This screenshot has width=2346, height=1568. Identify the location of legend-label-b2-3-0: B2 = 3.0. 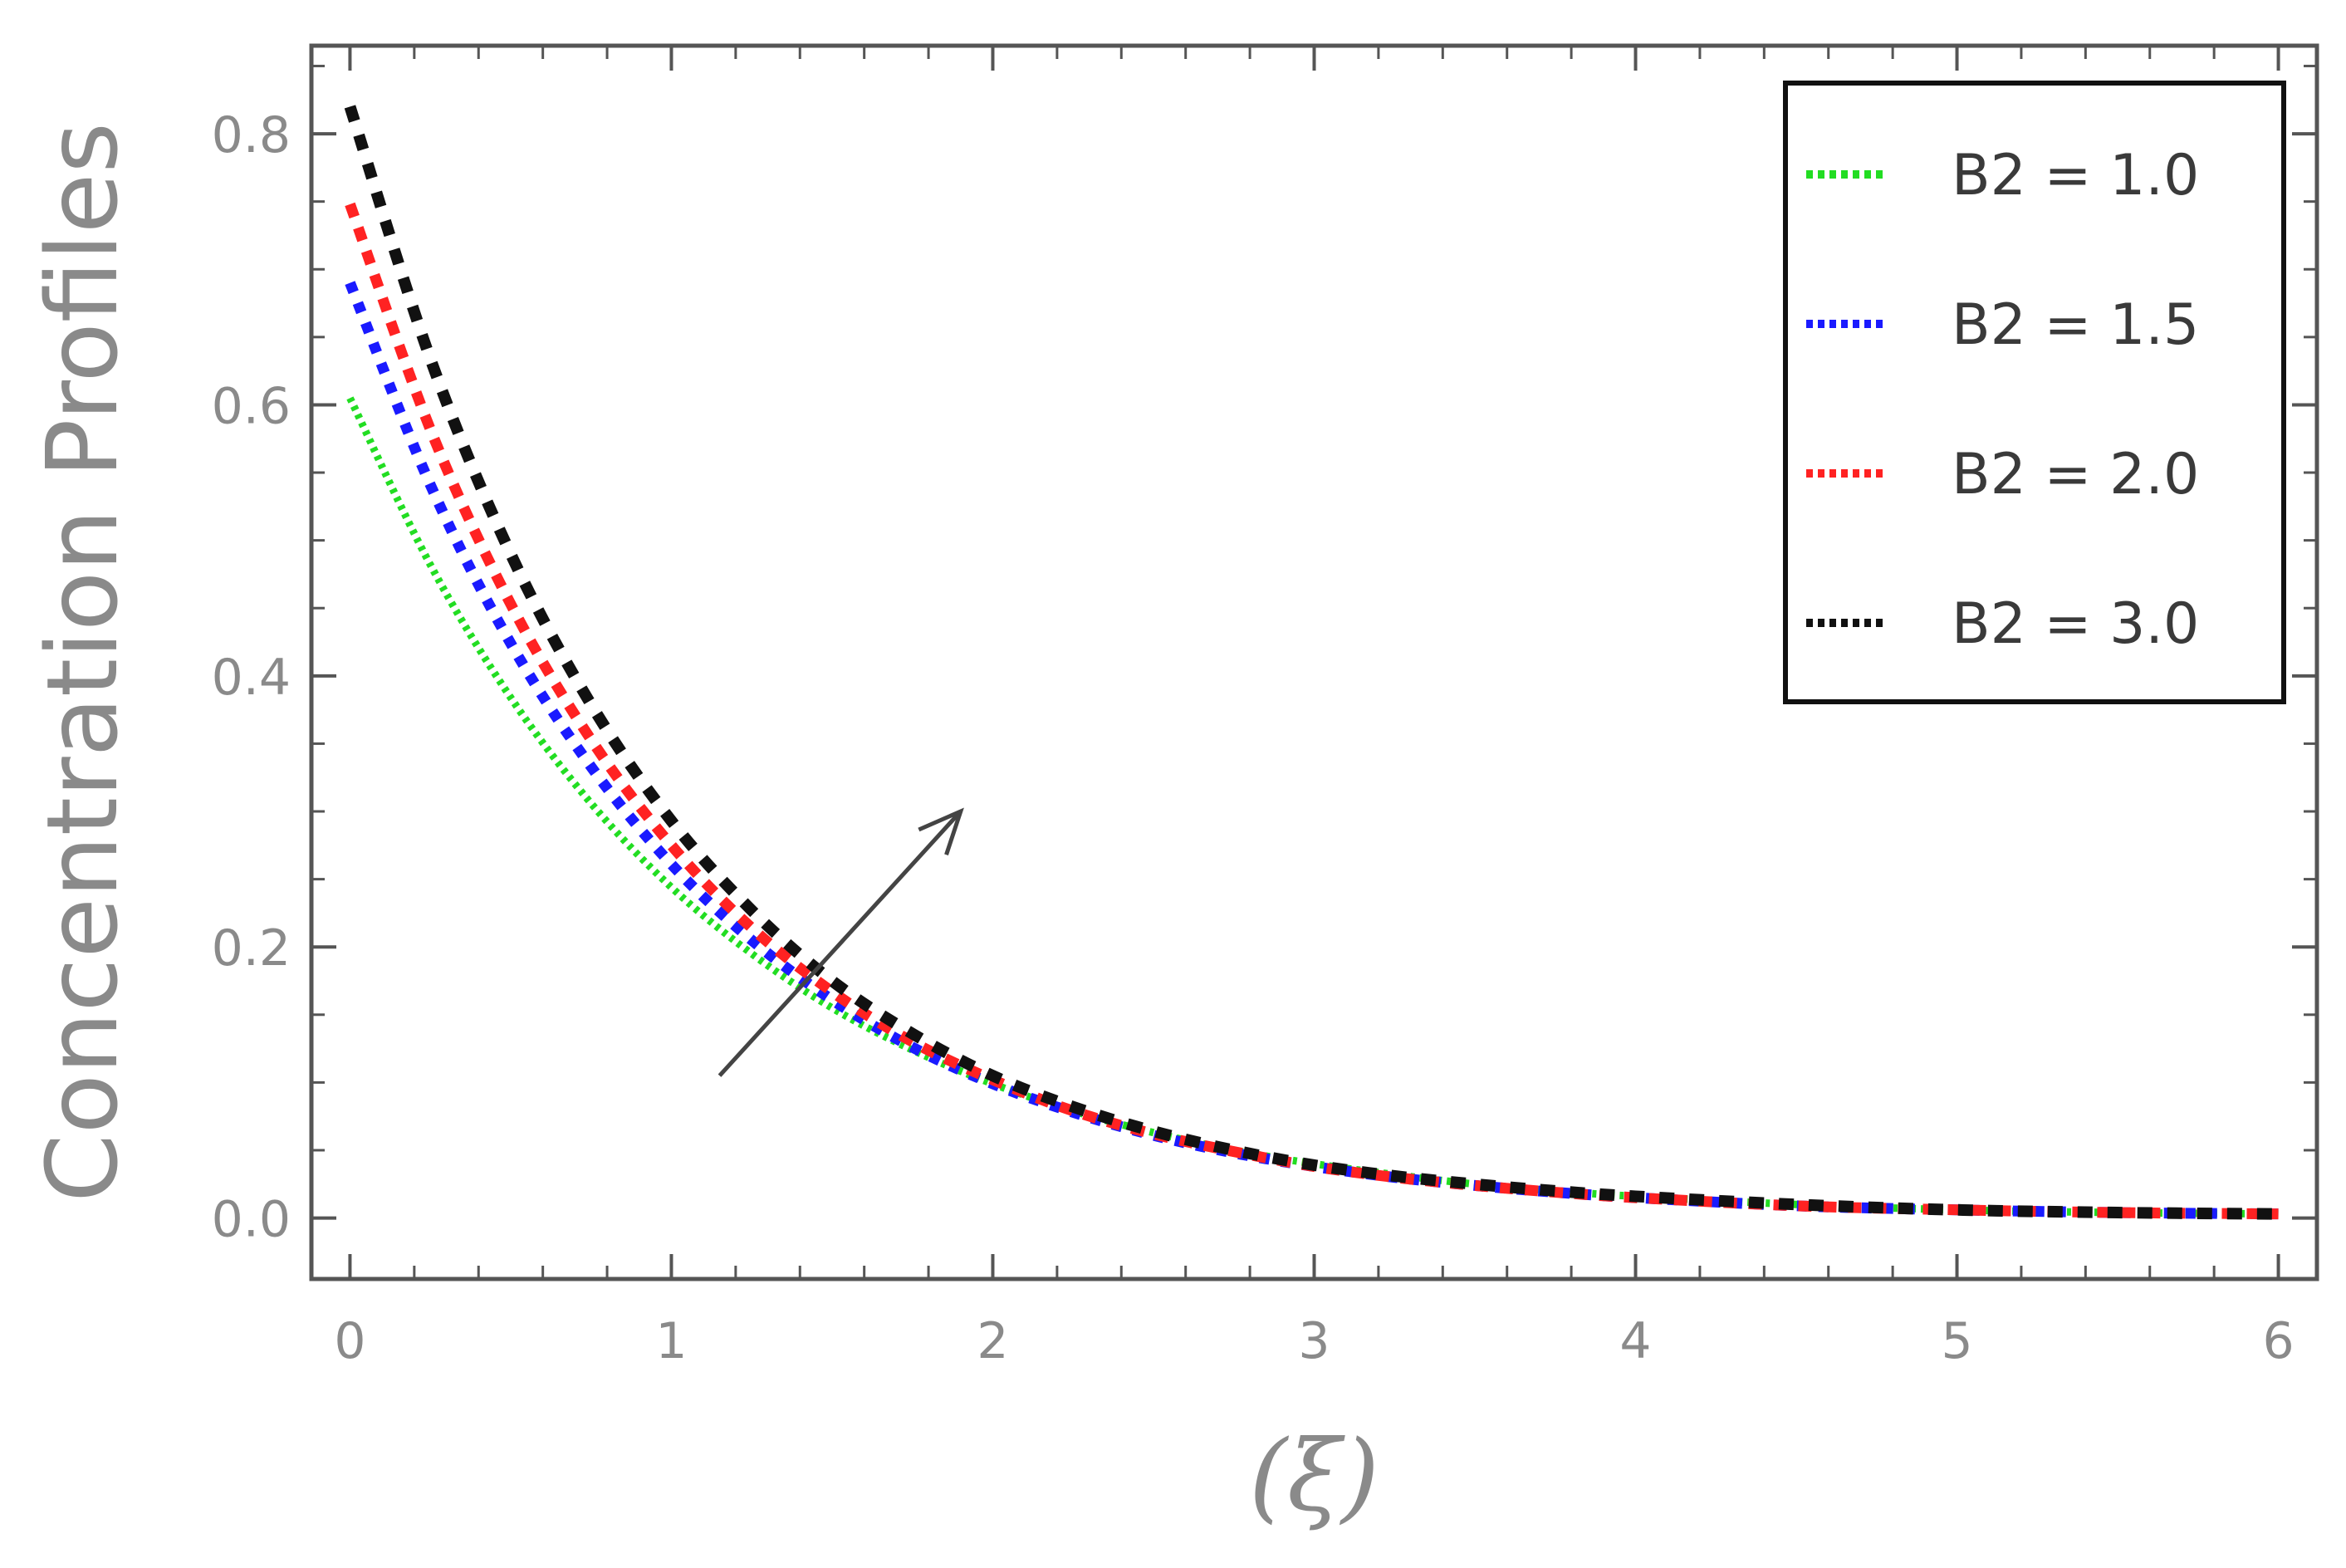
(2075, 624).